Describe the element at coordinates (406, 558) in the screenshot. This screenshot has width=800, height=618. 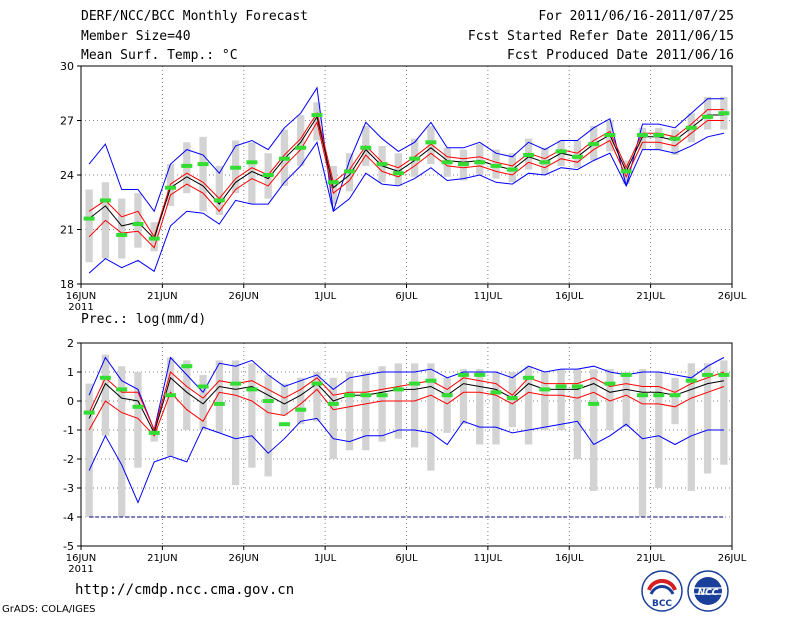
I see `prec-xtick-label: 6JUL` at that location.